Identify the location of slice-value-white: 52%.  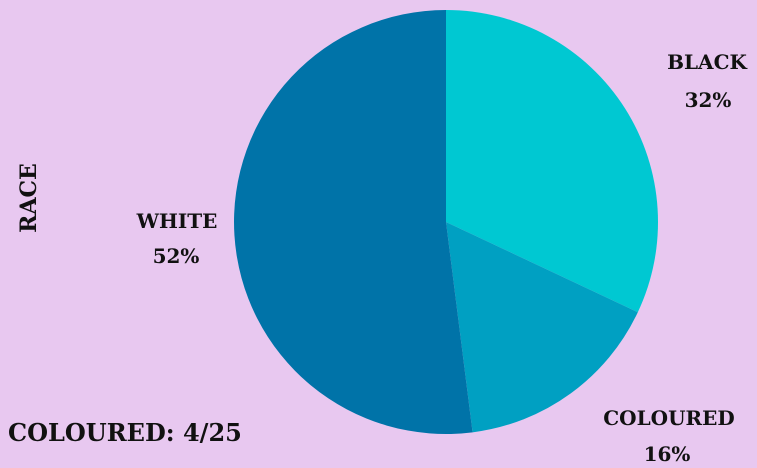
(176, 256).